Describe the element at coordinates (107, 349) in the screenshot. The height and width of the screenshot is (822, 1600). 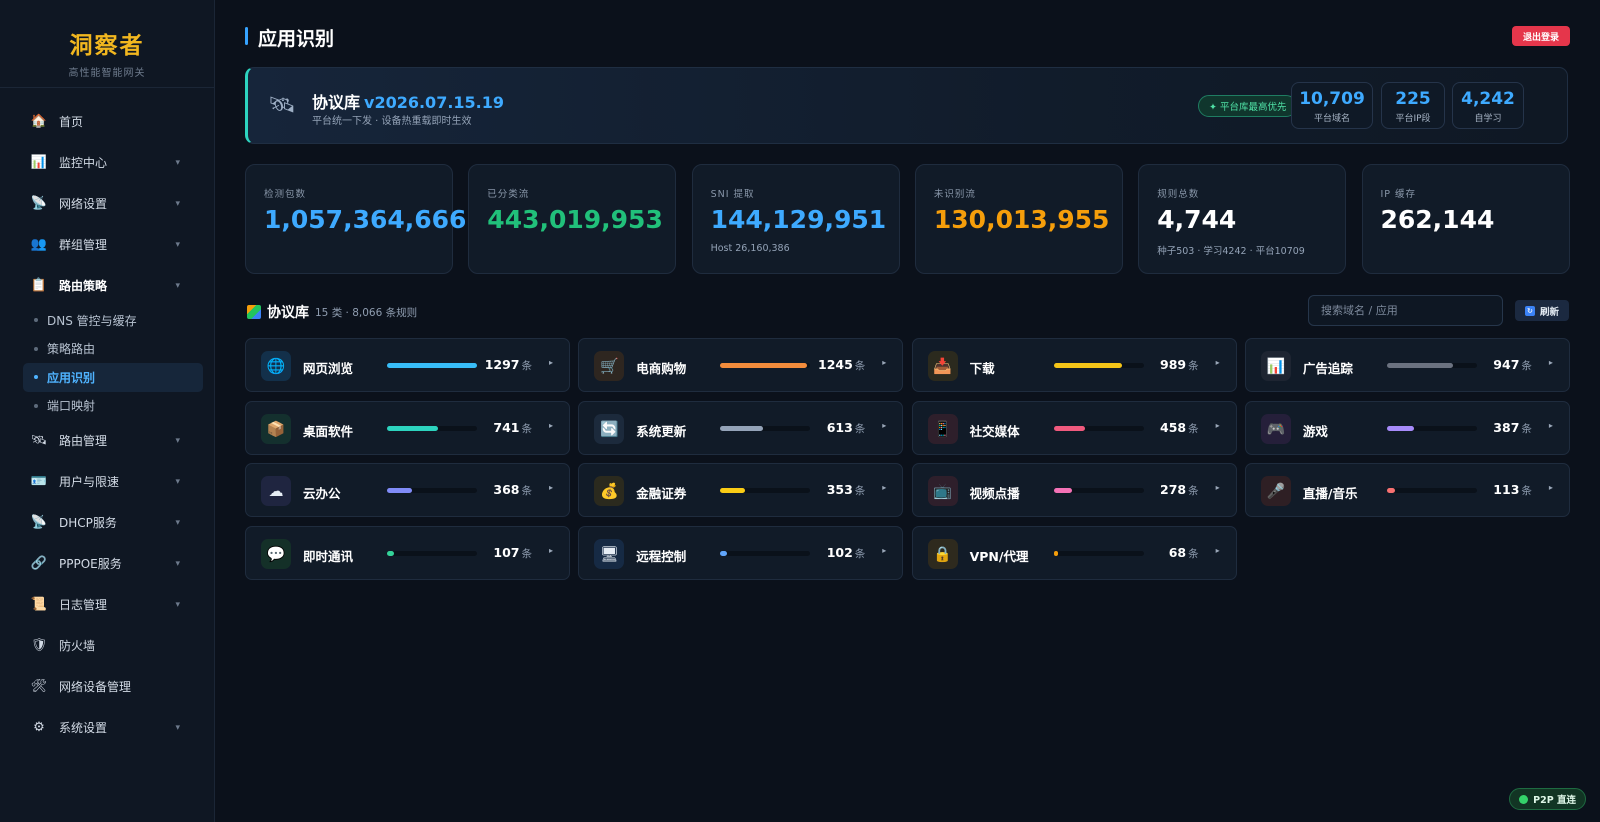
I see `sidebar-subitem: 策略路由` at that location.